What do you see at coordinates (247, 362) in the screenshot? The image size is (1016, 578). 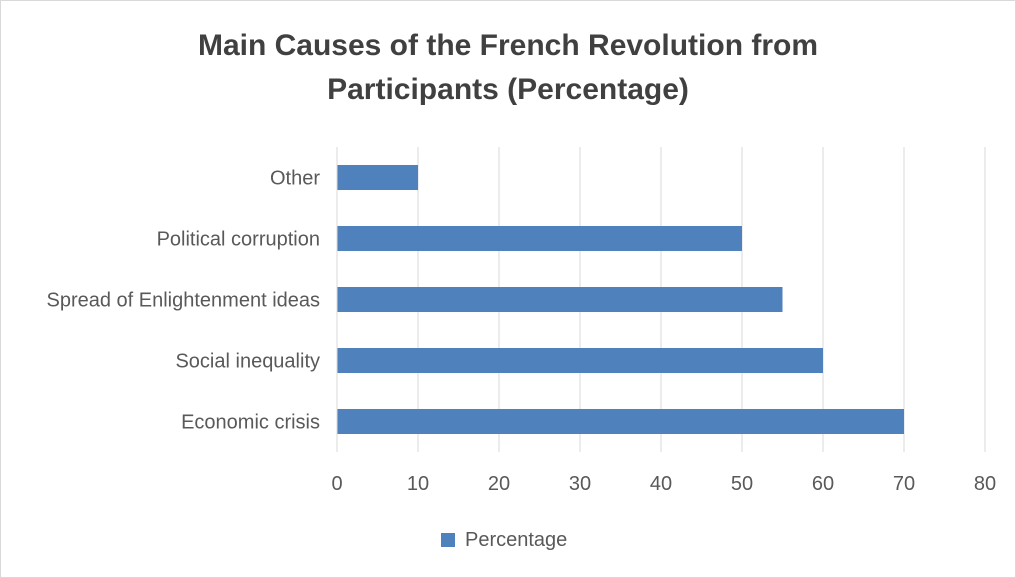 I see `y-category-label: Social inequality` at bounding box center [247, 362].